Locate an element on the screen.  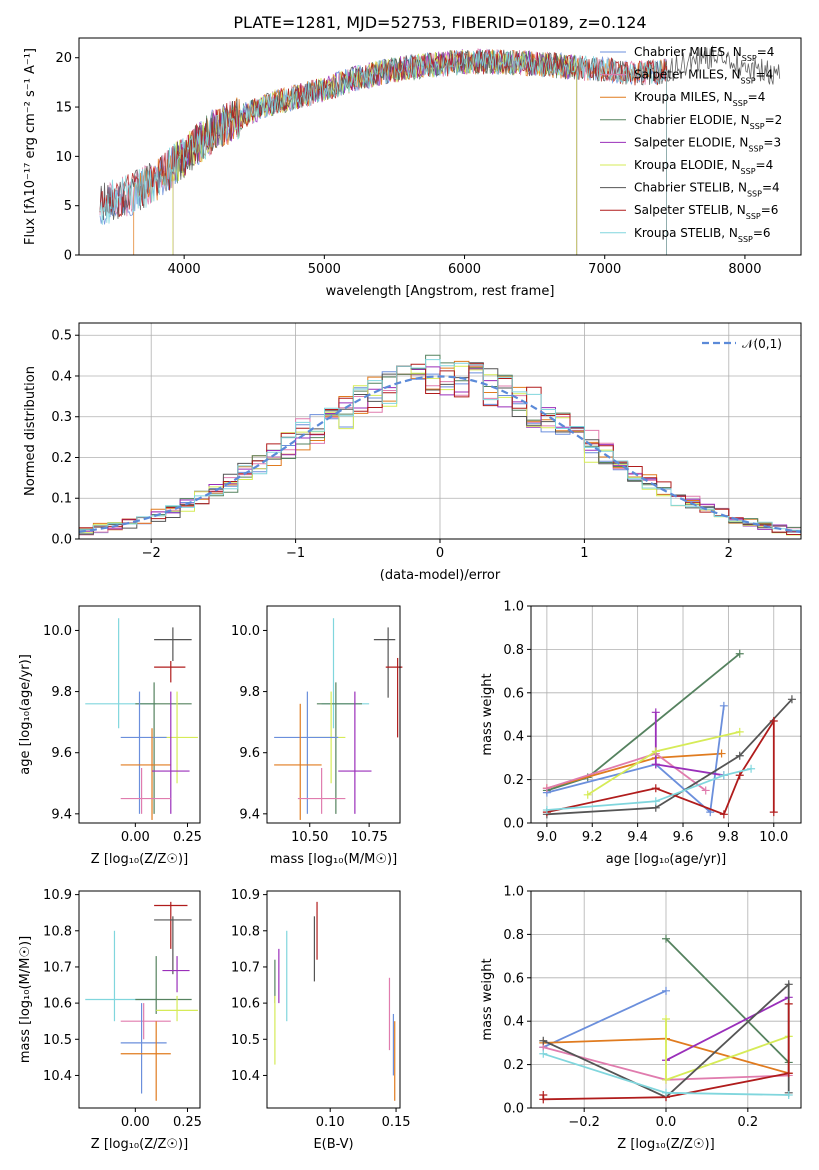
x-tick-label: −1 is located at coordinates (295, 553).